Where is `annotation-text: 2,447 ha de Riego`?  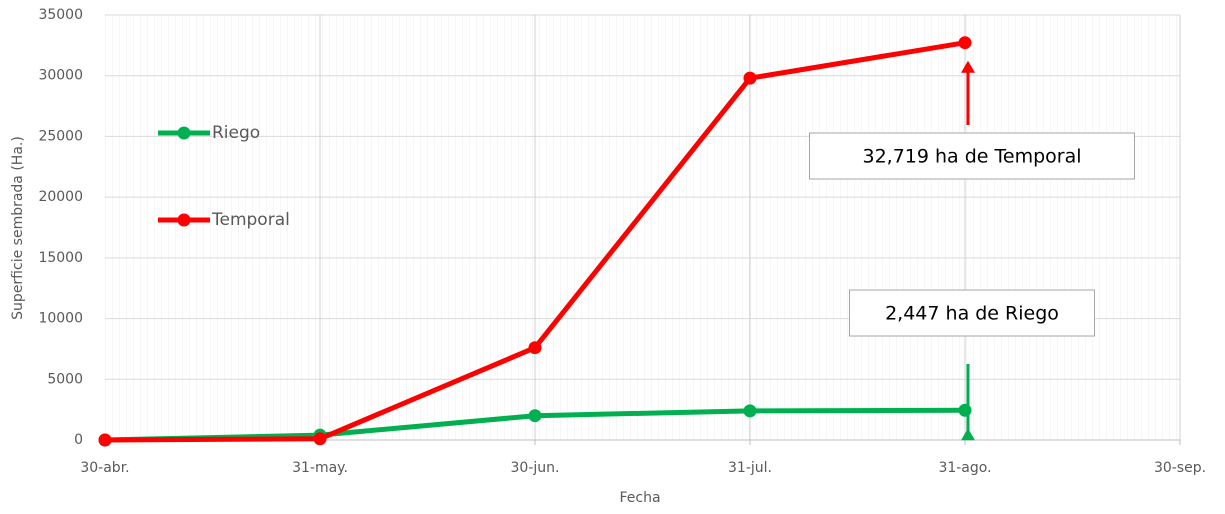 annotation-text: 2,447 ha de Riego is located at coordinates (972, 314).